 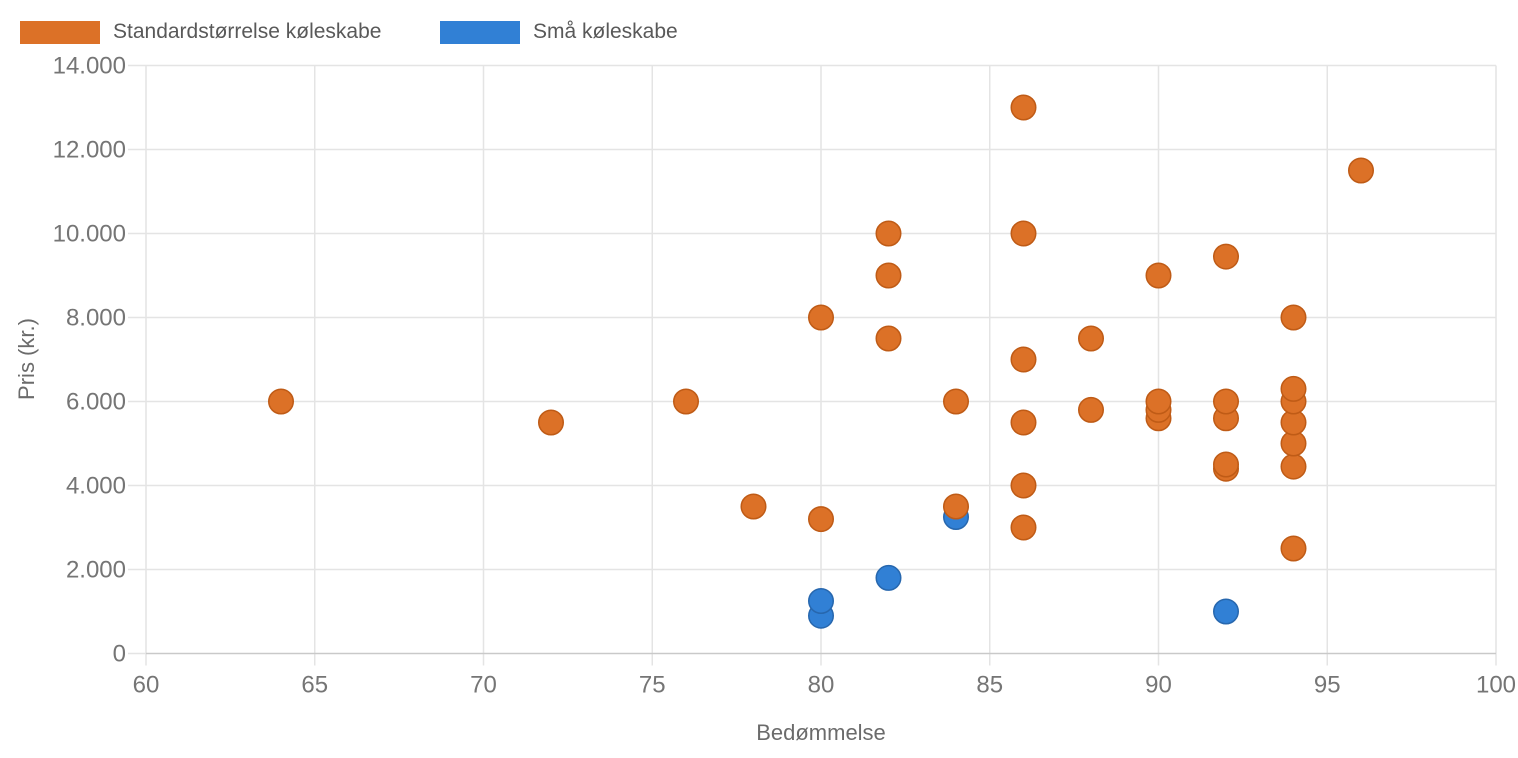 What do you see at coordinates (821, 685) in the screenshot?
I see `x-tick-label-80: 80` at bounding box center [821, 685].